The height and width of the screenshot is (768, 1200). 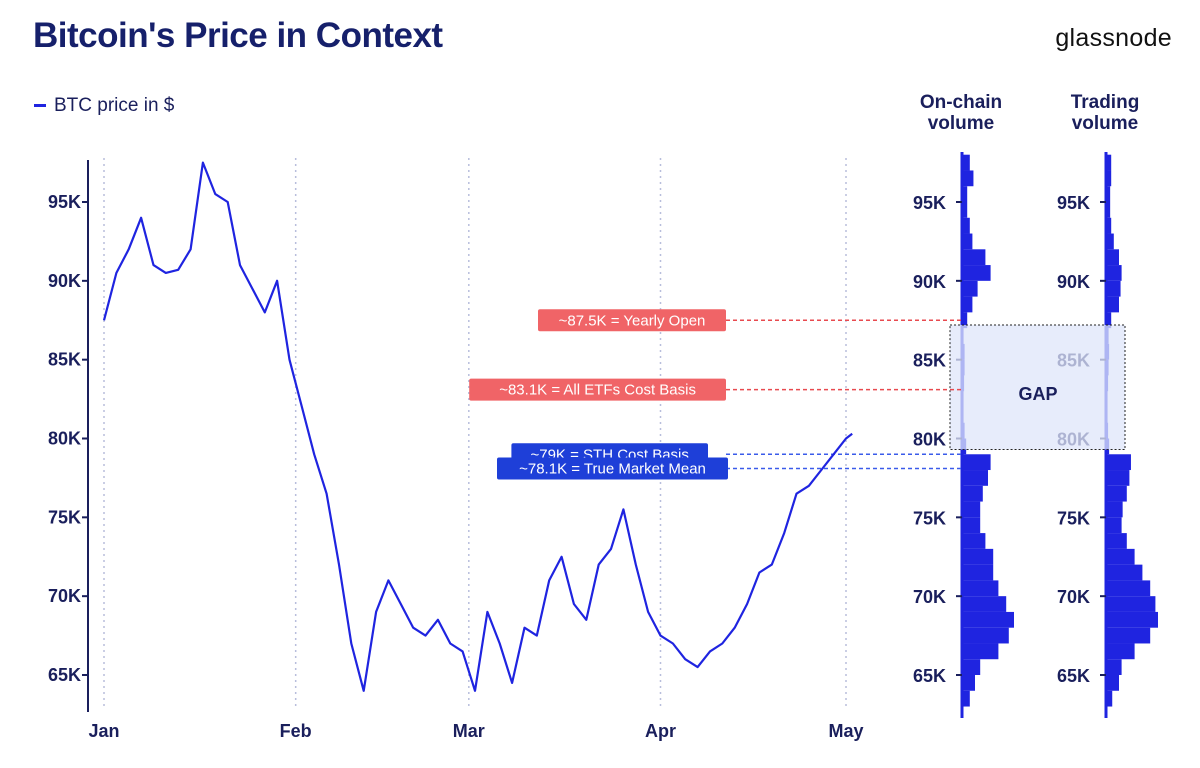 I want to click on onchain-volume-header: On-chain volume, so click(x=961, y=113).